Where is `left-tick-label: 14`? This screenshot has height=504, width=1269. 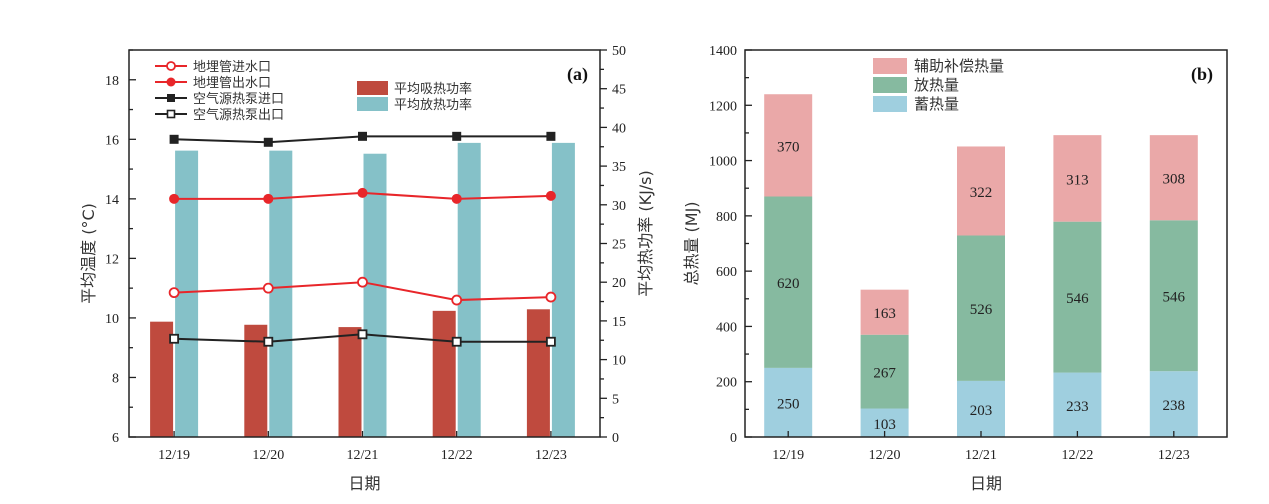
left-tick-label: 14 is located at coordinates (112, 200).